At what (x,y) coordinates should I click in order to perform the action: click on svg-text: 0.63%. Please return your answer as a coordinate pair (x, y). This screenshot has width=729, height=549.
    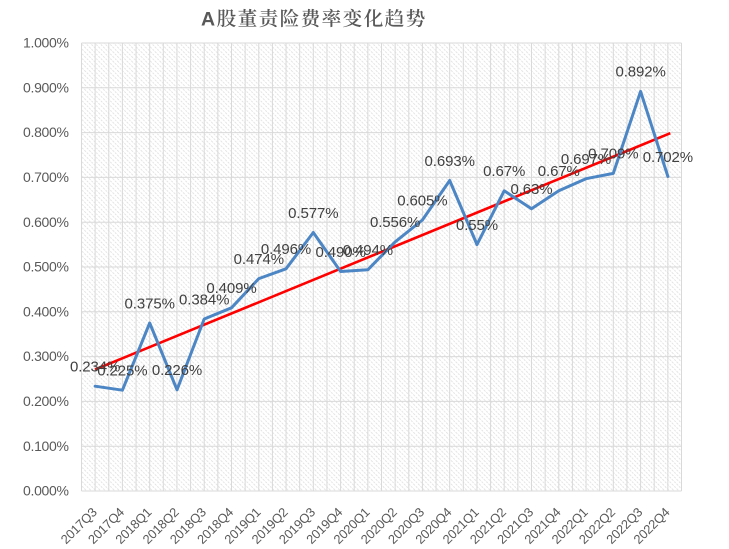
    Looking at the image, I should click on (531, 189).